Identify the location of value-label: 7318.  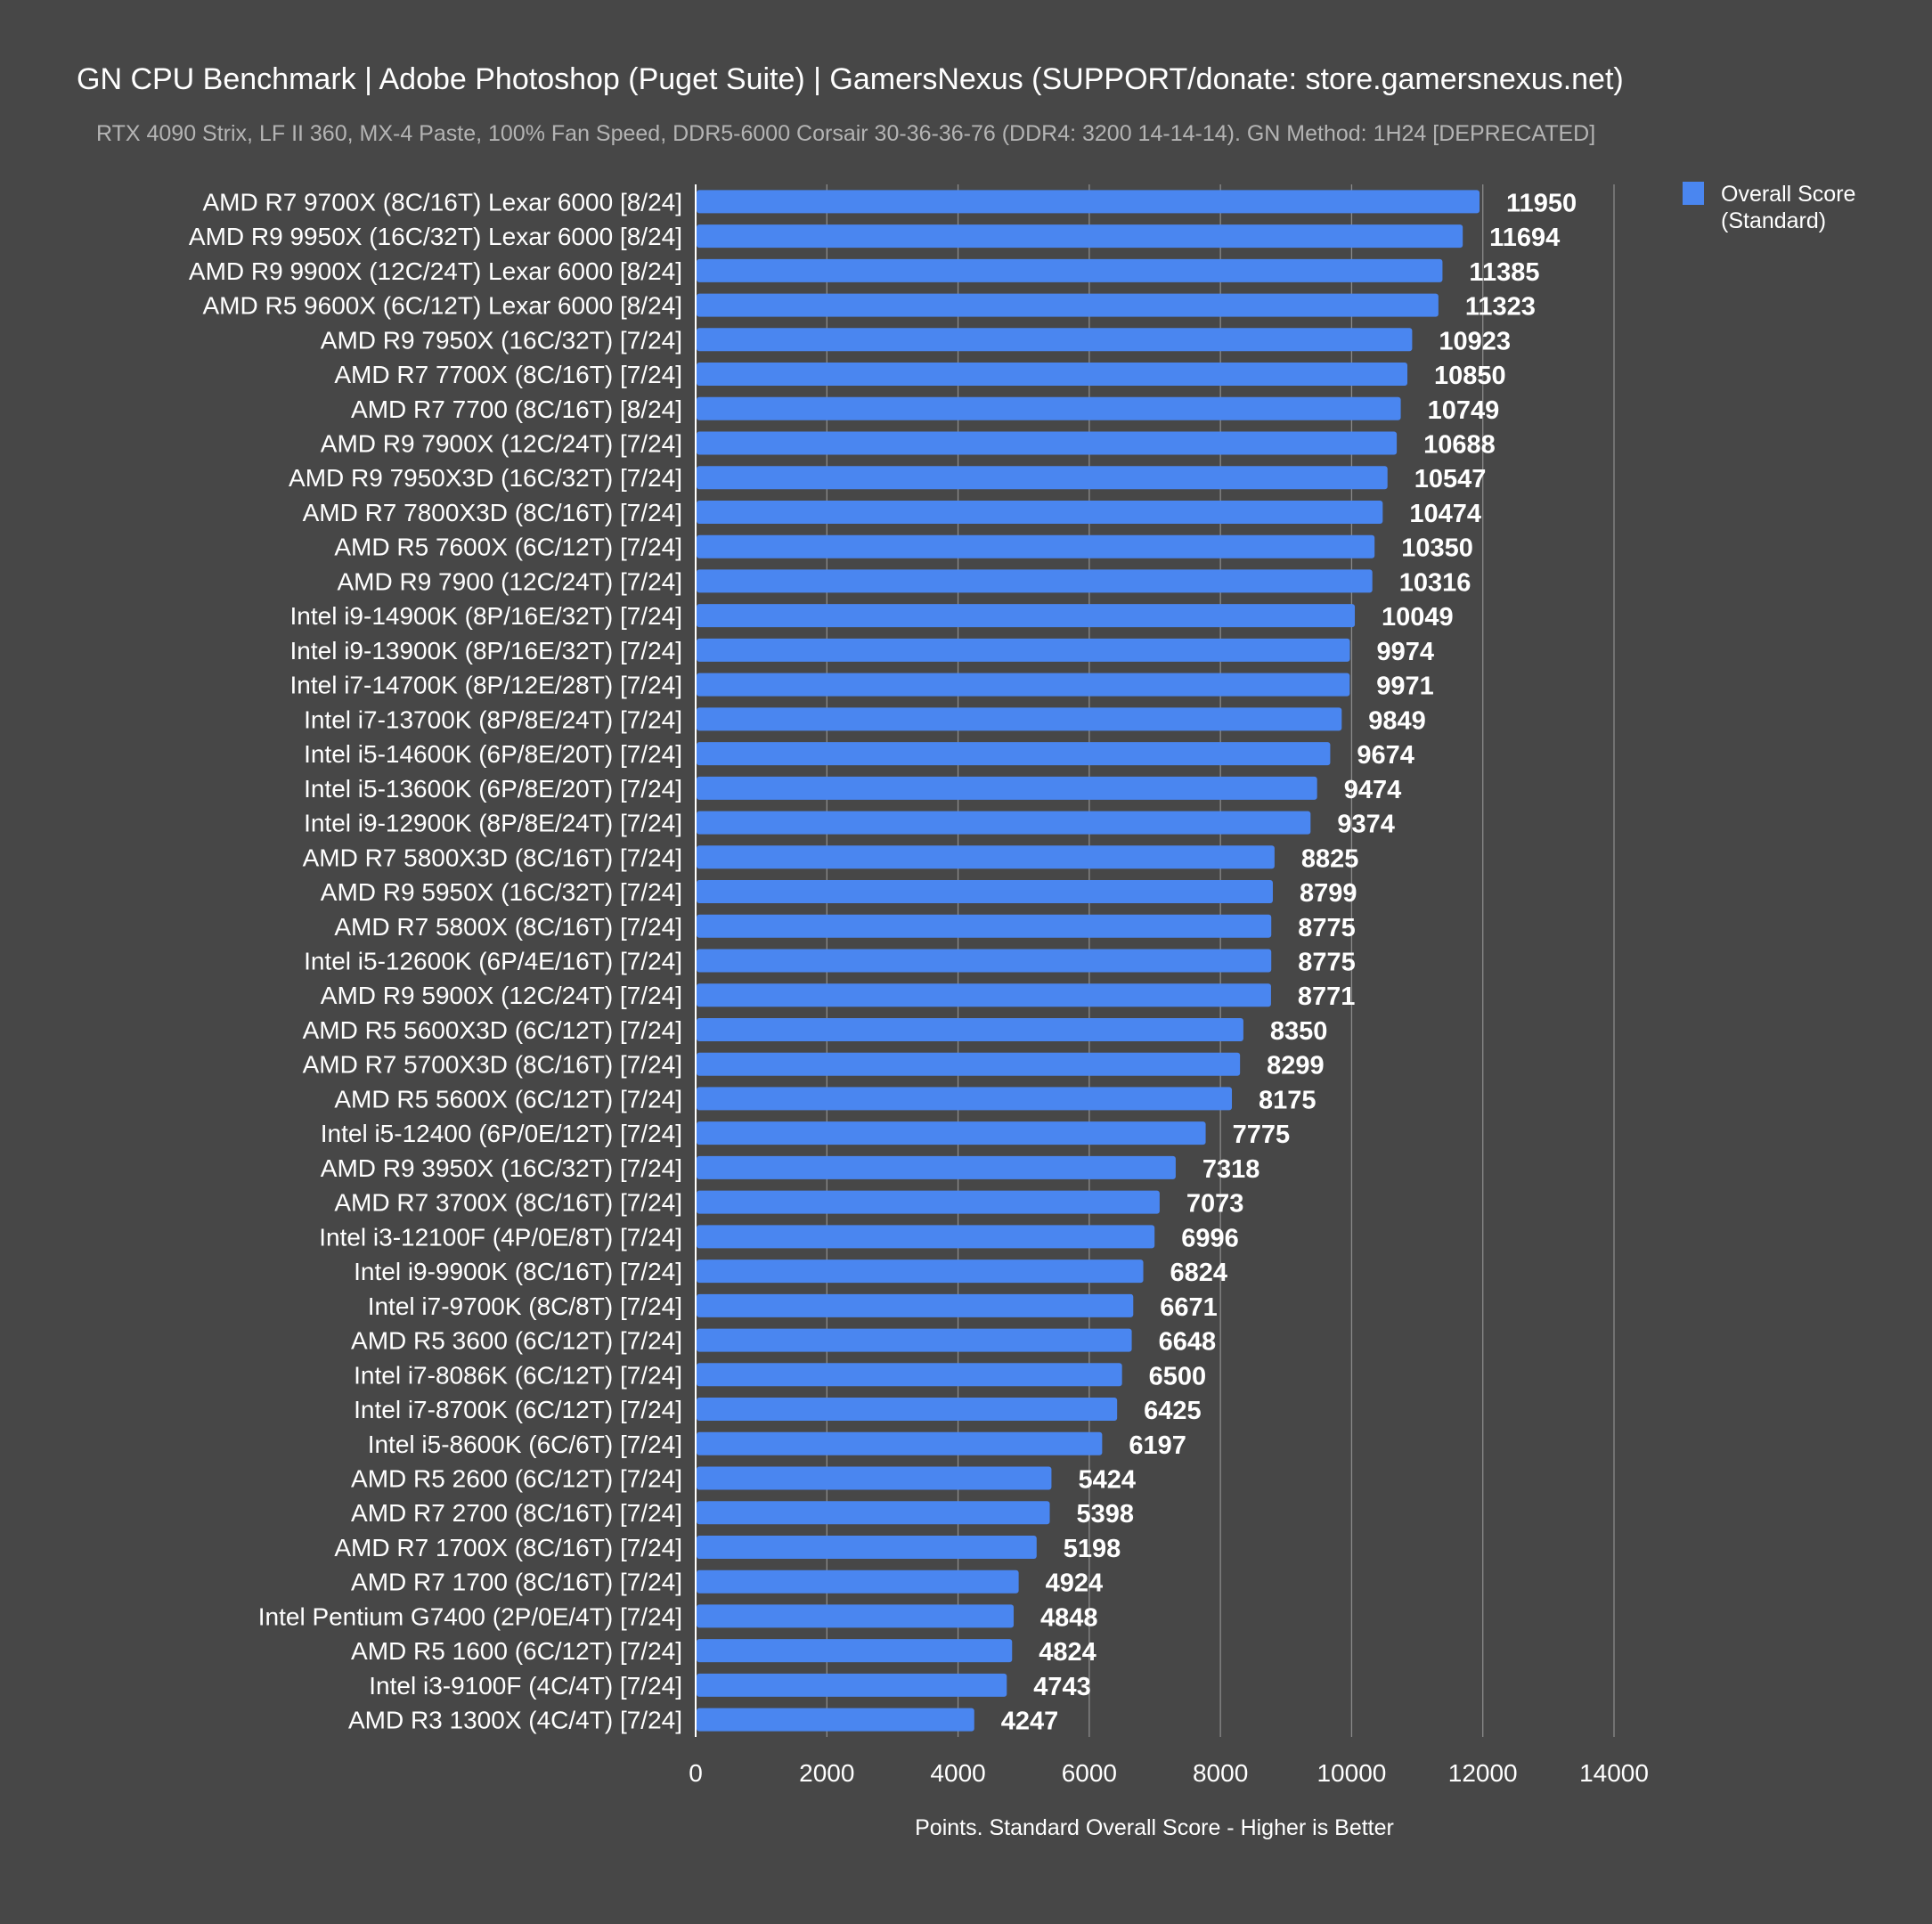
(1231, 1169).